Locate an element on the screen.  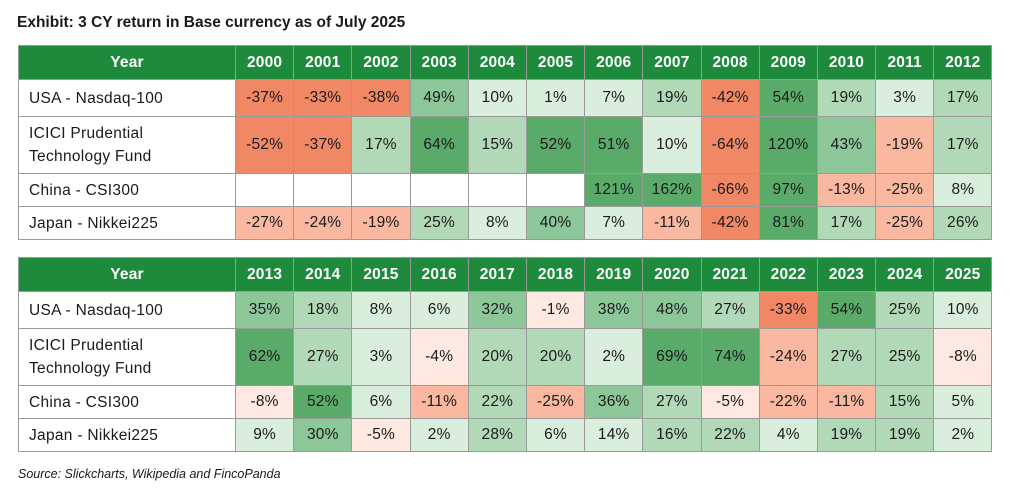
return-cell-2007: 162% is located at coordinates (672, 190).